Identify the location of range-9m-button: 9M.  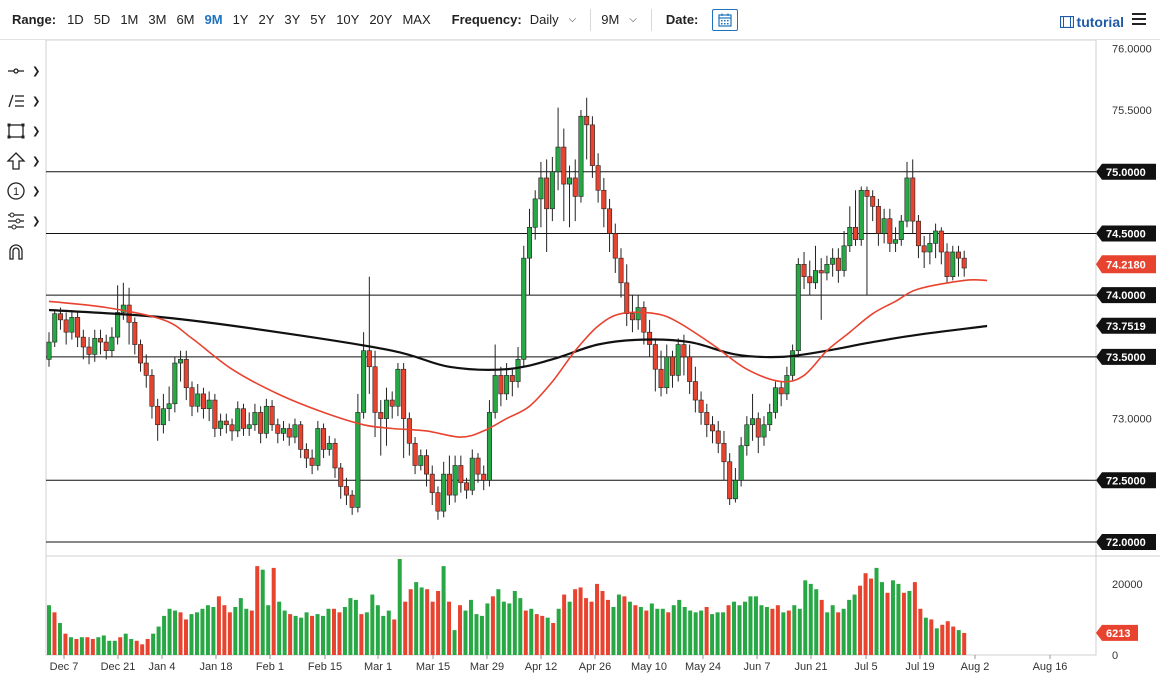
(213, 19).